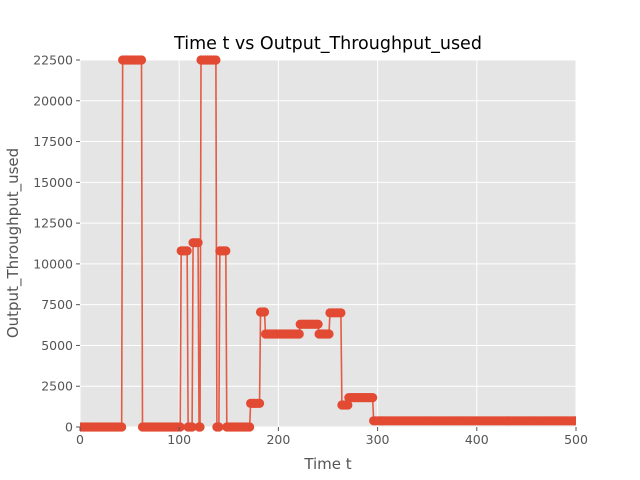 This screenshot has width=640, height=480. I want to click on x-tick-label: 500, so click(576, 439).